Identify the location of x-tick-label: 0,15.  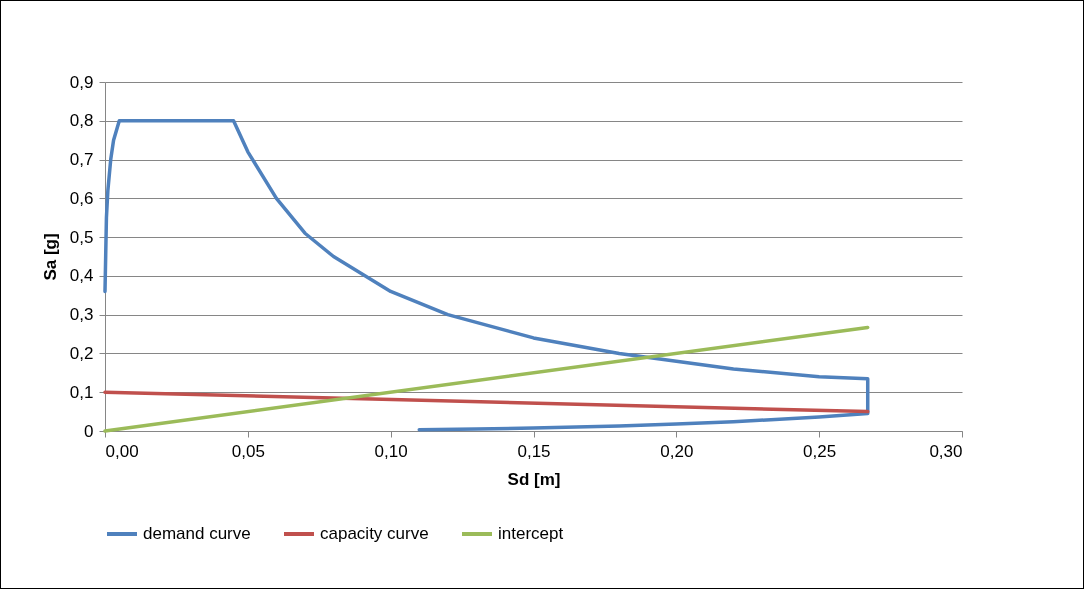
(534, 451).